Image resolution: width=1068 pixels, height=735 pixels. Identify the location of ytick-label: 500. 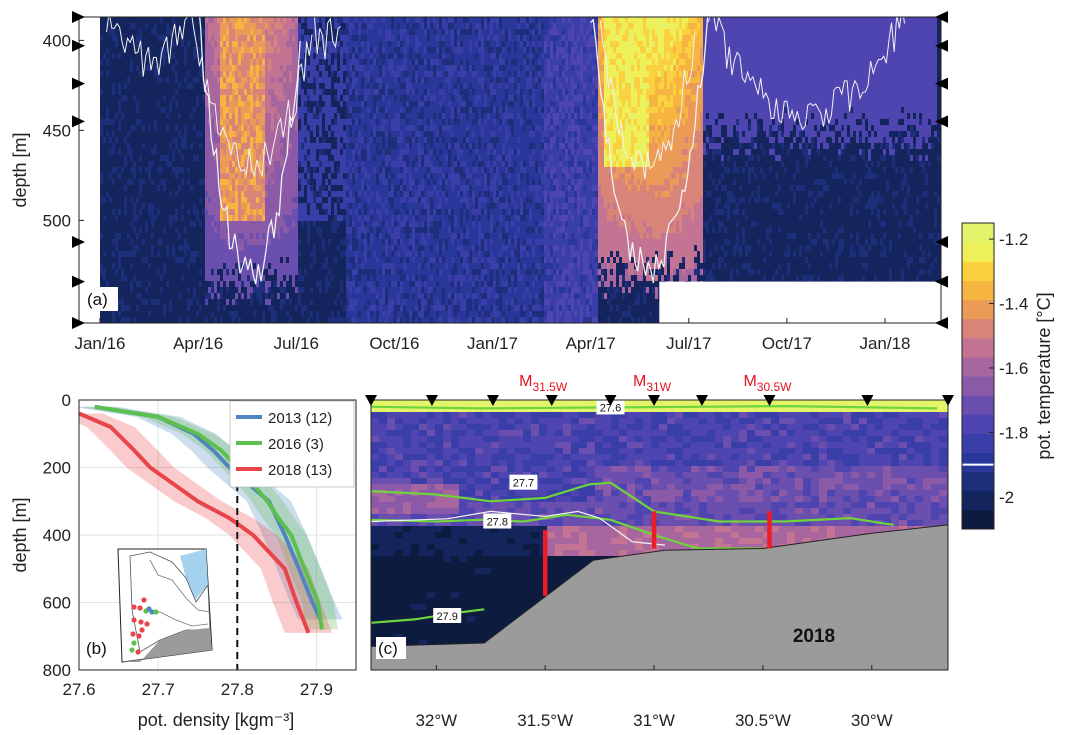
(57, 220).